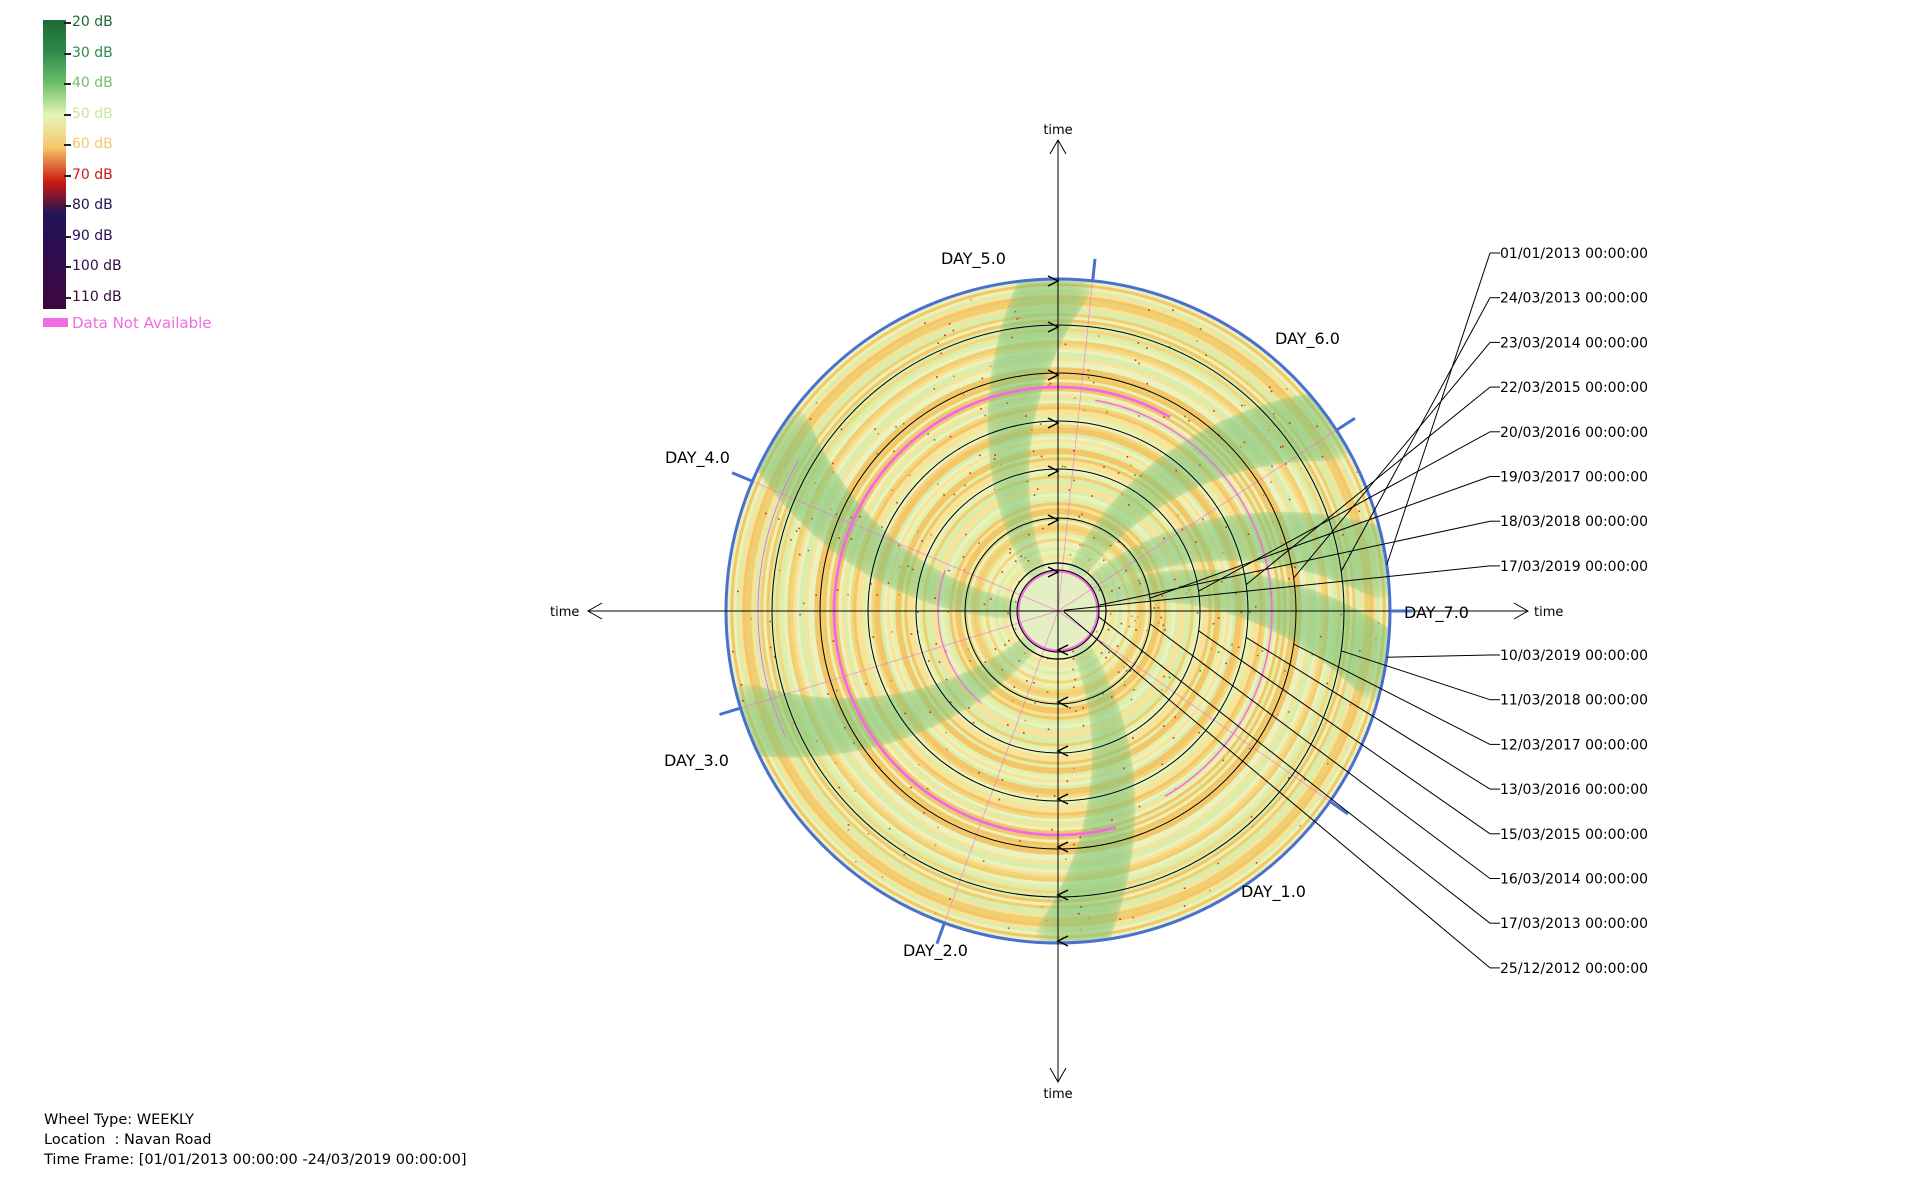 The width and height of the screenshot is (1920, 1200). I want to click on color-scale-label: 50 dB, so click(92, 113).